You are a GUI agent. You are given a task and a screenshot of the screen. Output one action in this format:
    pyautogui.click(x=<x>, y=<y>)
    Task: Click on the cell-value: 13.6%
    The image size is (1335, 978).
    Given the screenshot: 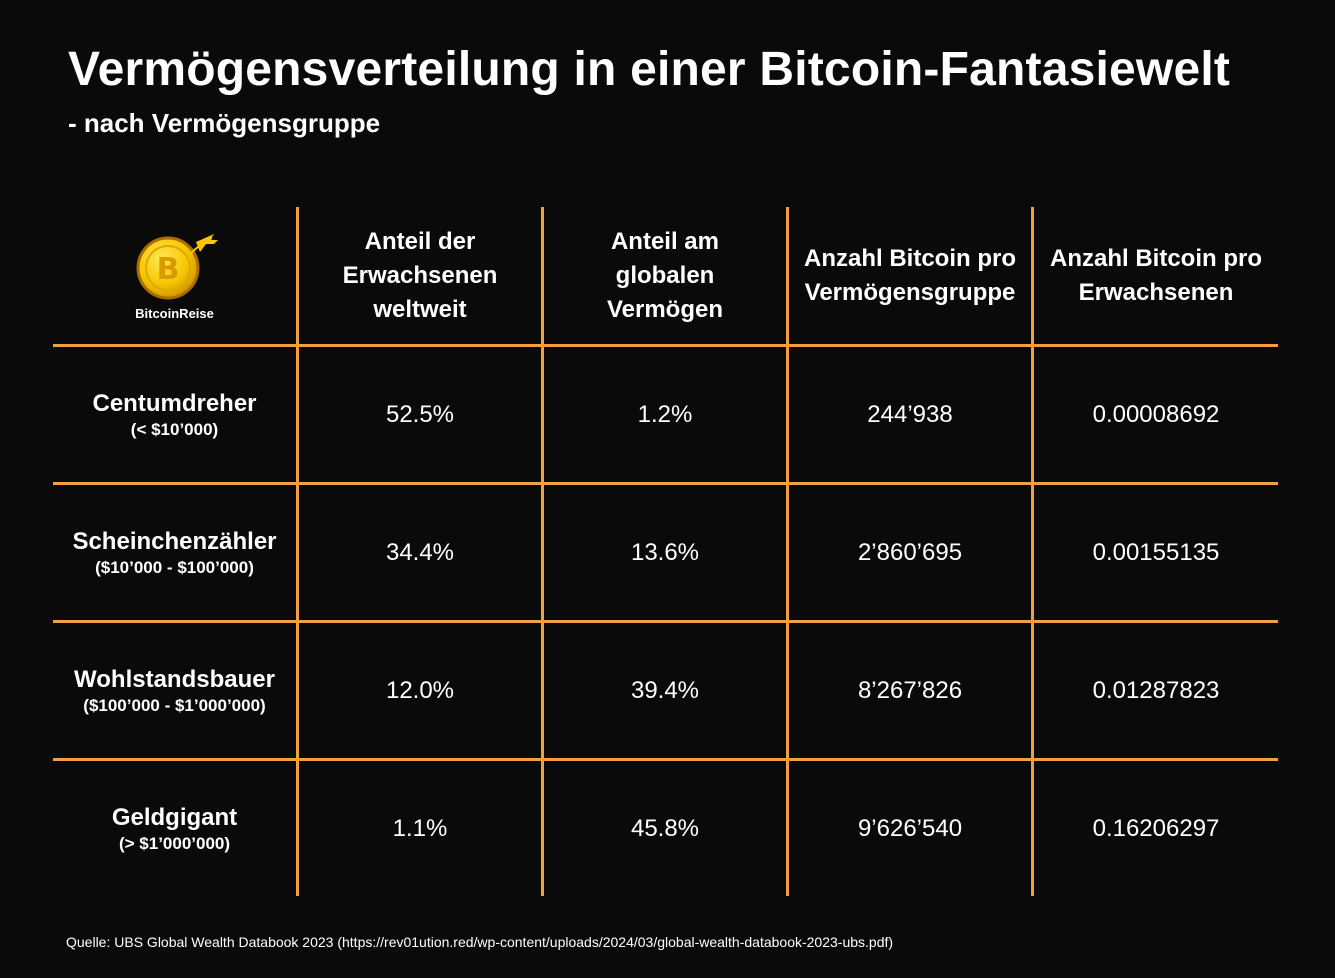 What is the action you would take?
    pyautogui.click(x=665, y=552)
    